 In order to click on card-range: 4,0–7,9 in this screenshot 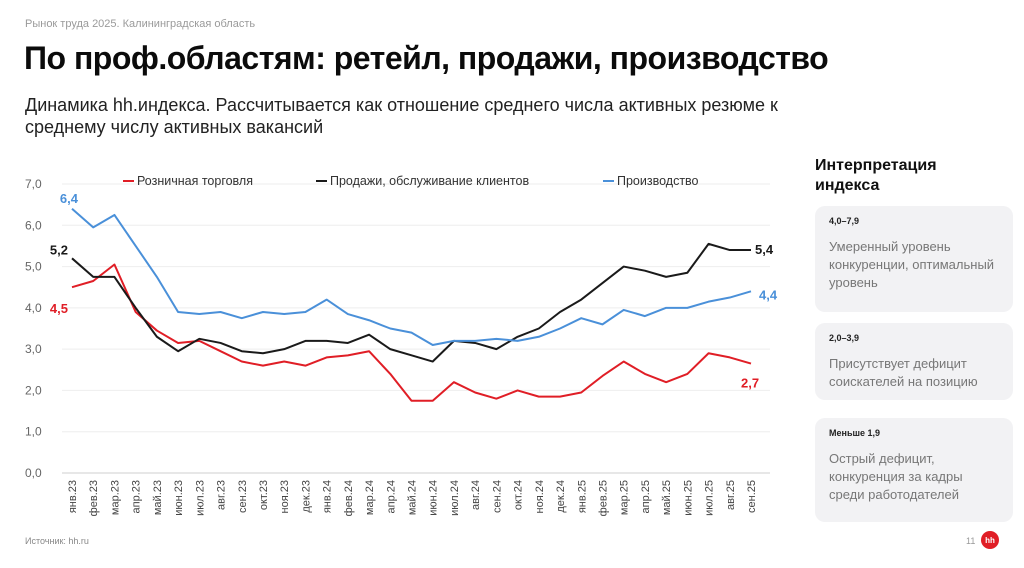, I will do `click(844, 221)`.